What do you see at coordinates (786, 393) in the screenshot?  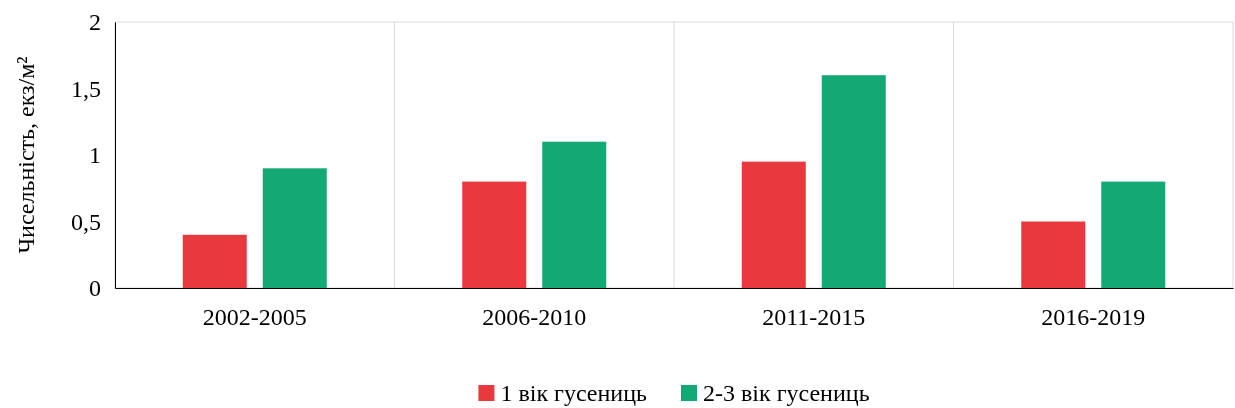 I see `legend-label: 2-3 вік гусениць` at bounding box center [786, 393].